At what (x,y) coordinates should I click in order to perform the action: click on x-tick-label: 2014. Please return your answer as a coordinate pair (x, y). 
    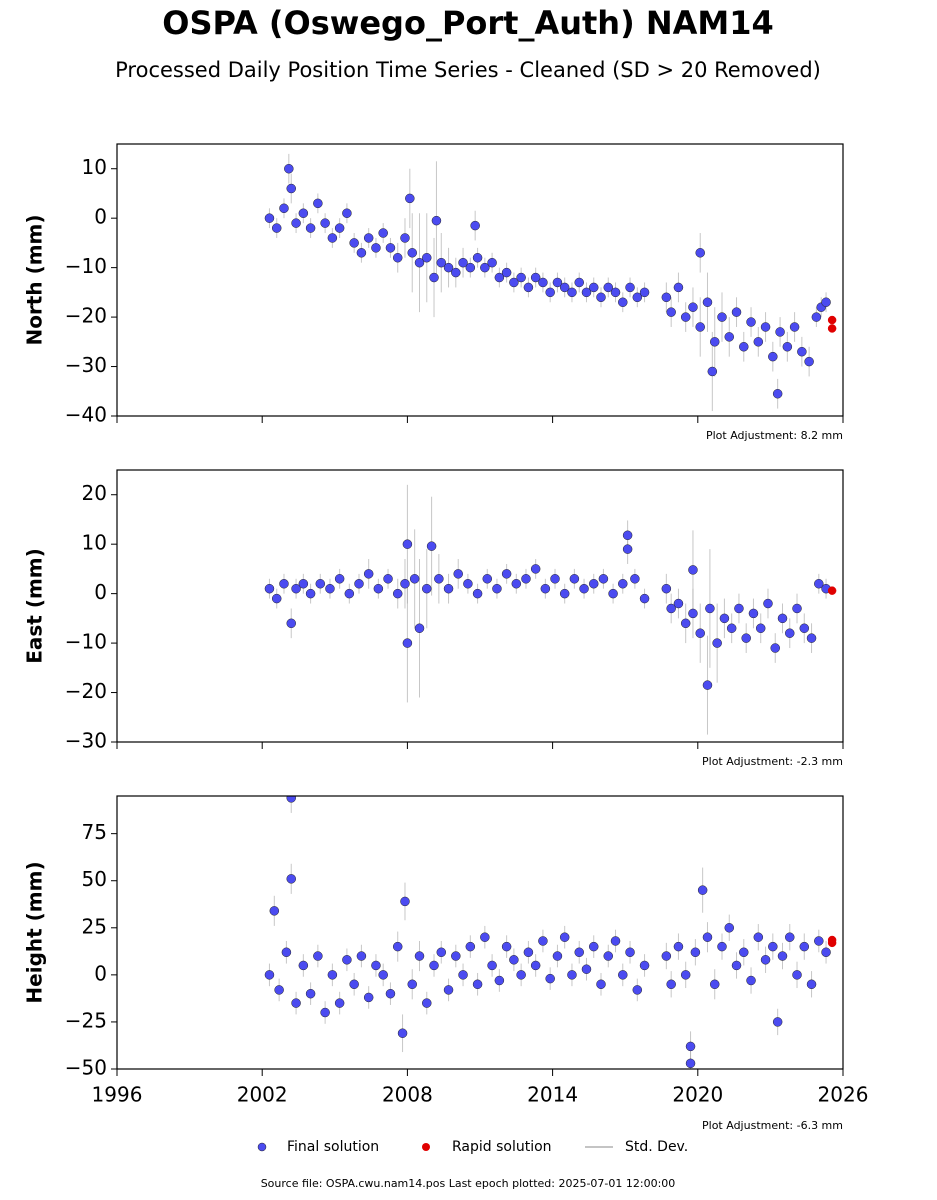
    Looking at the image, I should click on (552, 1095).